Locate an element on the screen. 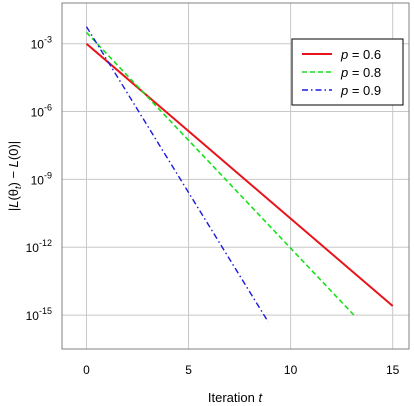  legend-label: p = 0.8 is located at coordinates (360, 72).